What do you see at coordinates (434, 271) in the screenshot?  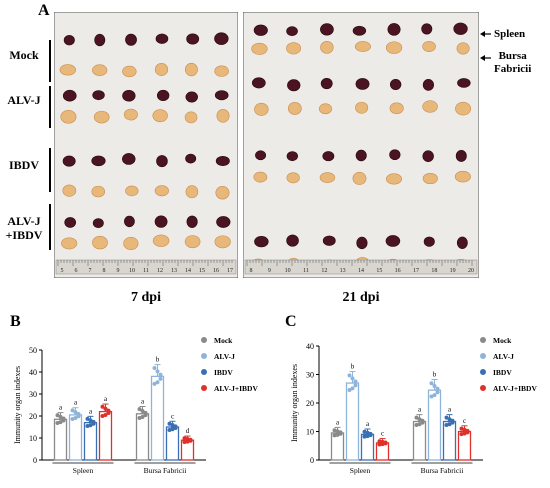 I see `ruler-digit: 18` at bounding box center [434, 271].